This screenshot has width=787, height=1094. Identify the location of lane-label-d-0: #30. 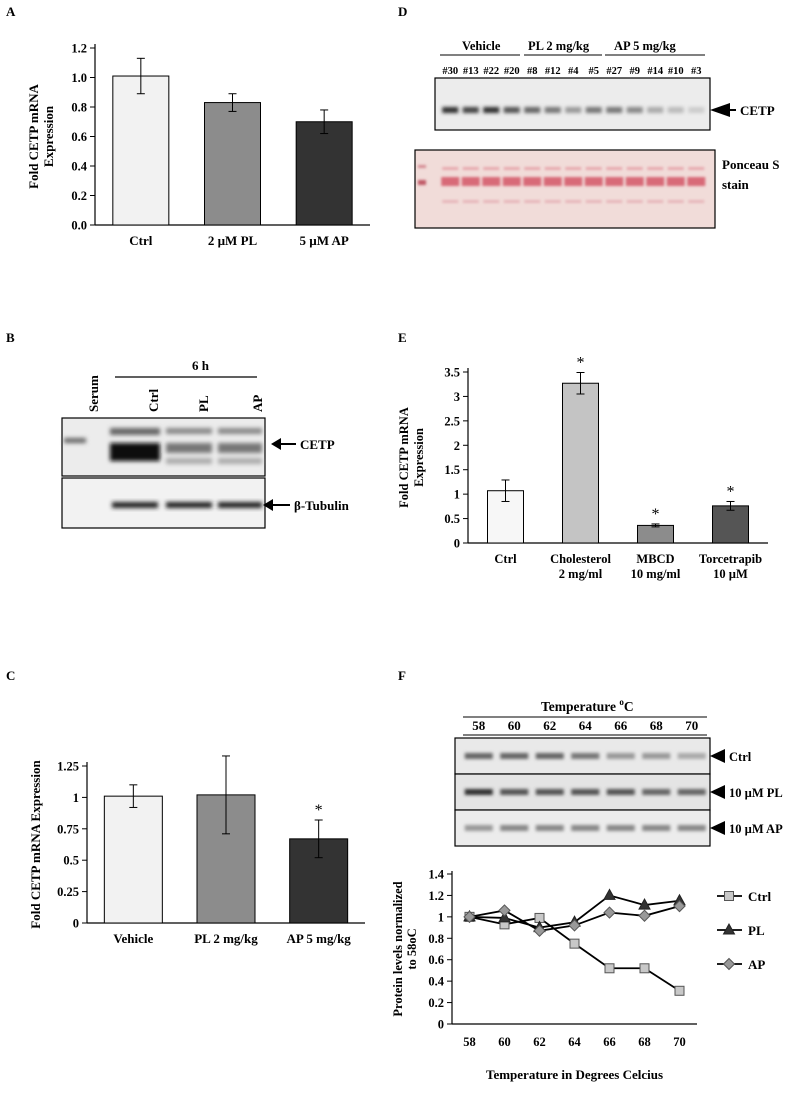
(450, 71).